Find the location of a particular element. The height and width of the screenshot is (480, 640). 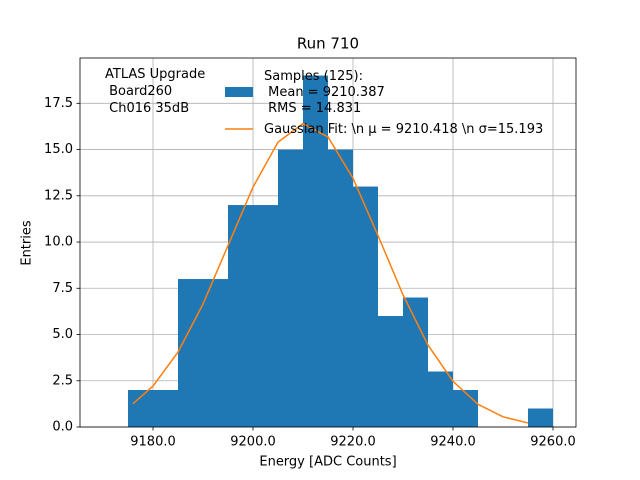

annotation: ATLAS Upgrade Board260 Ch016 35dB is located at coordinates (155, 91).